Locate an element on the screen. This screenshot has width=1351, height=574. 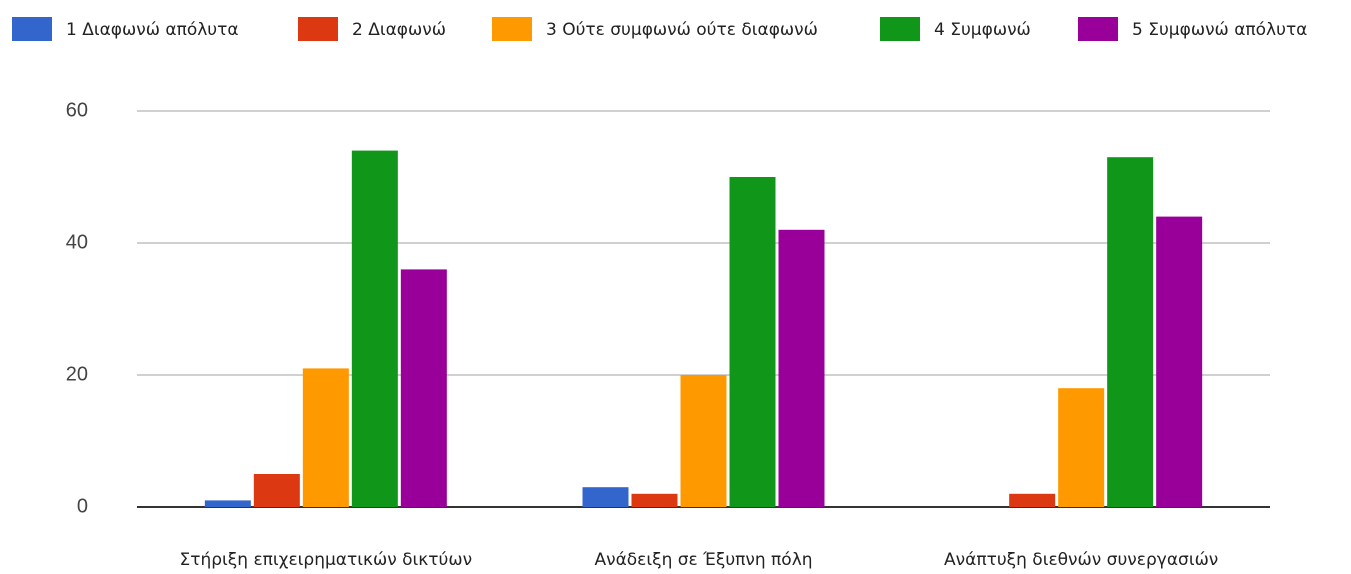
y-tick-label: 40 is located at coordinates (77, 242).